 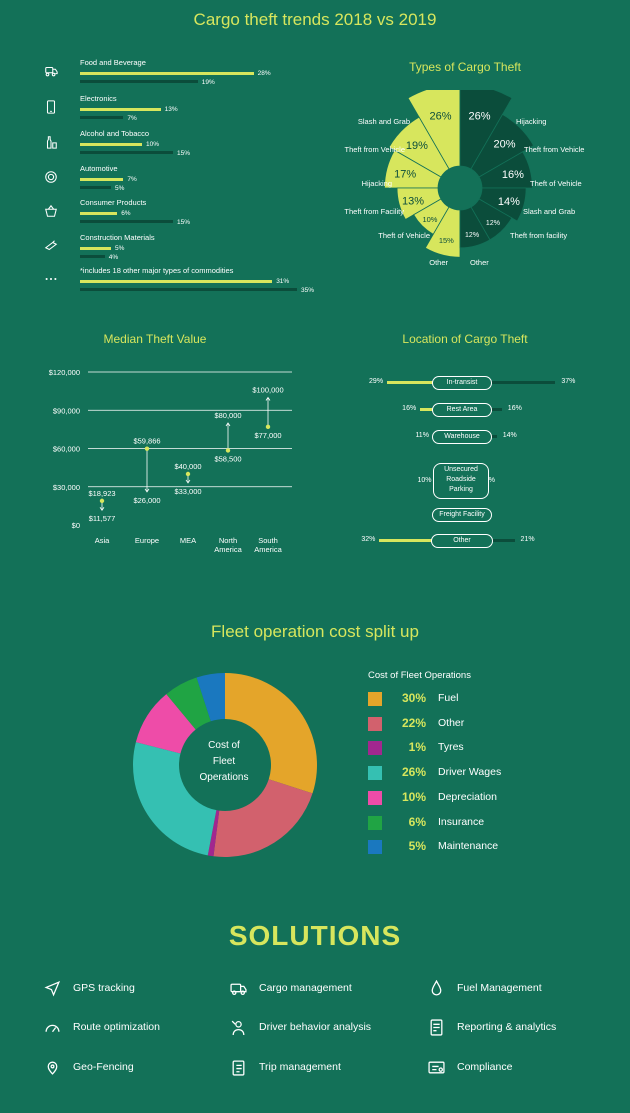 What do you see at coordinates (462, 437) in the screenshot?
I see `location-category-label: Warehouse` at bounding box center [462, 437].